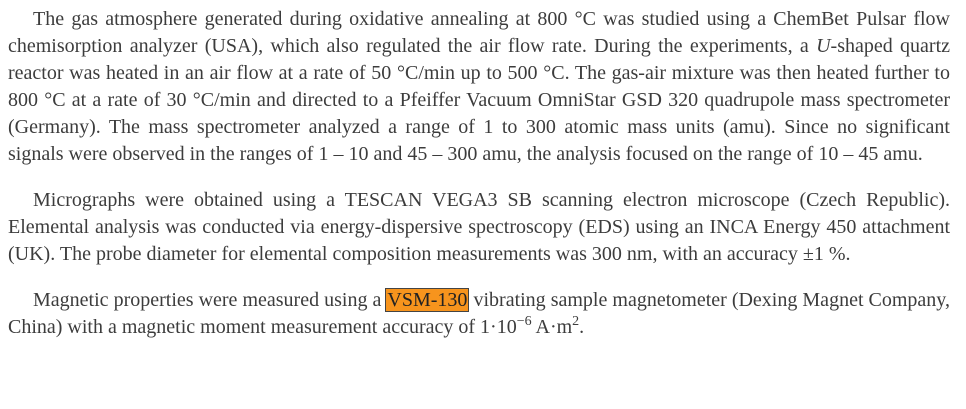 This screenshot has height=409, width=966. What do you see at coordinates (552, 327) in the screenshot?
I see `text: A·m` at bounding box center [552, 327].